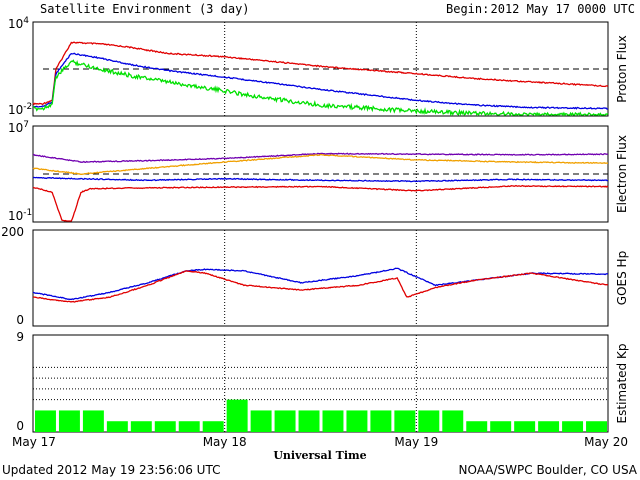 Image resolution: width=640 pixels, height=480 pixels. Describe the element at coordinates (225, 442) in the screenshot. I see `x-tick-label: May 18` at that location.